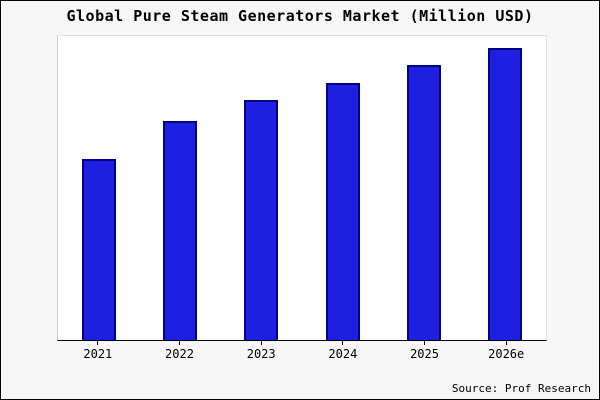  I want to click on x-tick-text: 2022, so click(179, 354).